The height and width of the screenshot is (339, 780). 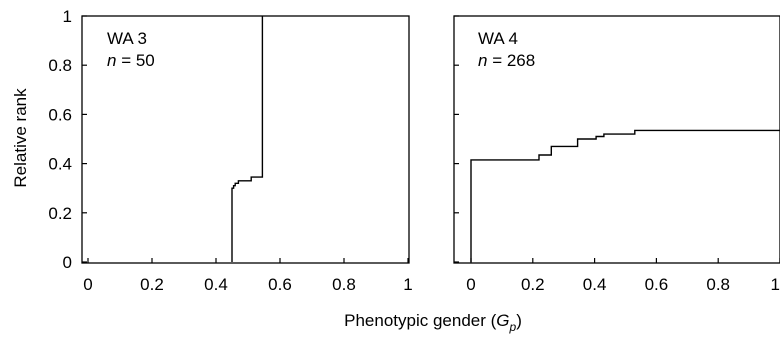 I want to click on series-line, so click(x=247, y=139).